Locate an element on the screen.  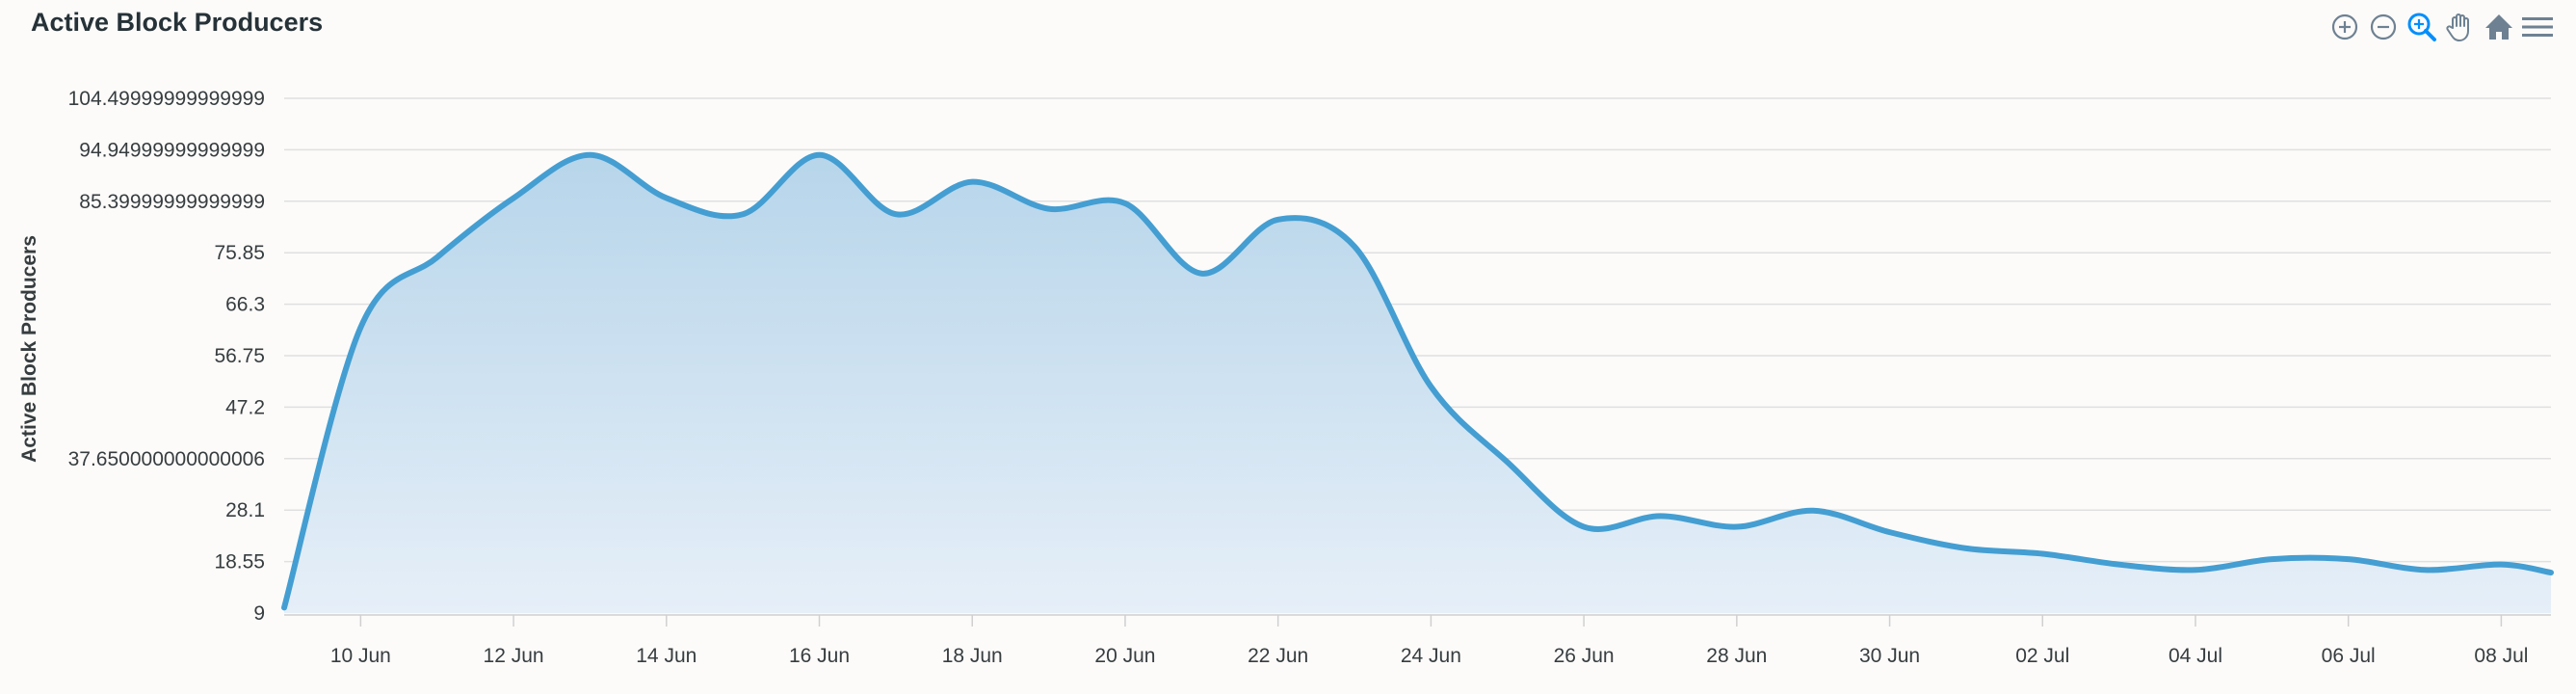
zoom-in-icon is located at coordinates (2345, 26).